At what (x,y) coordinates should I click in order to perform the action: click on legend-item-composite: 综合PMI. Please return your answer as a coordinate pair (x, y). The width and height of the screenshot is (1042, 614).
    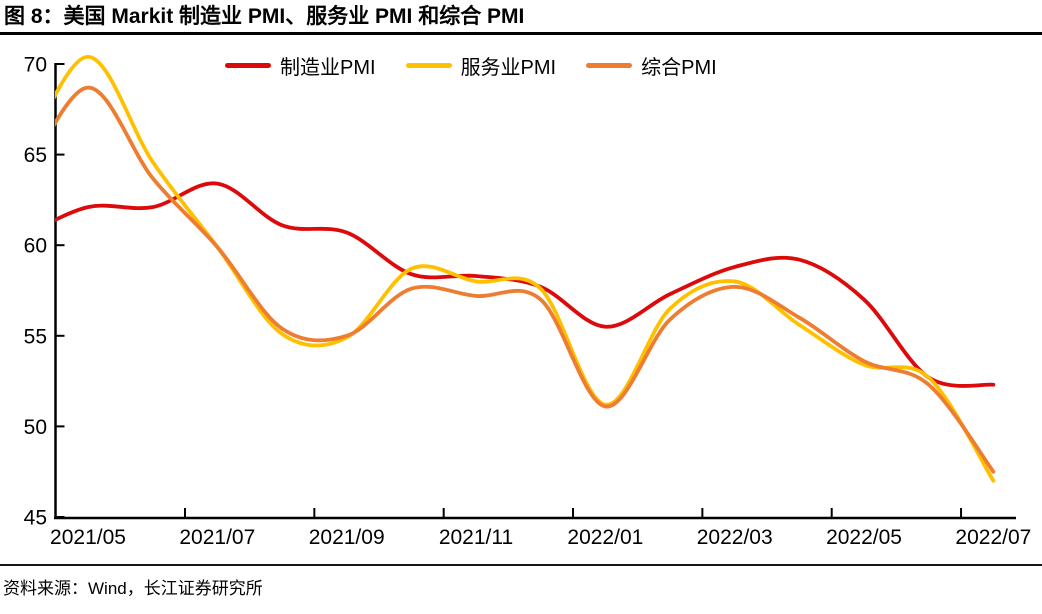
    Looking at the image, I should click on (651, 65).